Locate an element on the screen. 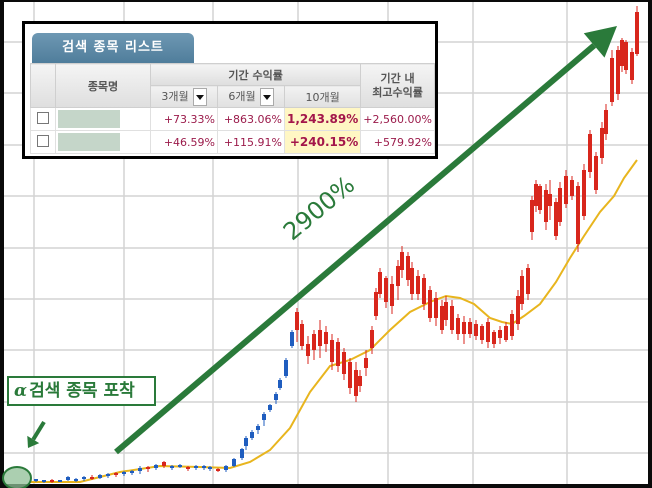  column-header-period-return: 기간 수익률 is located at coordinates (255, 74).